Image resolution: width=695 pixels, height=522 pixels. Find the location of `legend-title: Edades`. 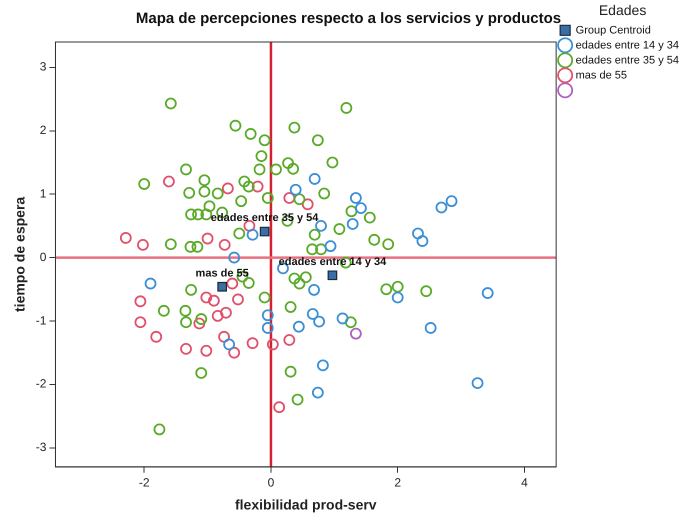

legend-title: Edades is located at coordinates (622, 10).